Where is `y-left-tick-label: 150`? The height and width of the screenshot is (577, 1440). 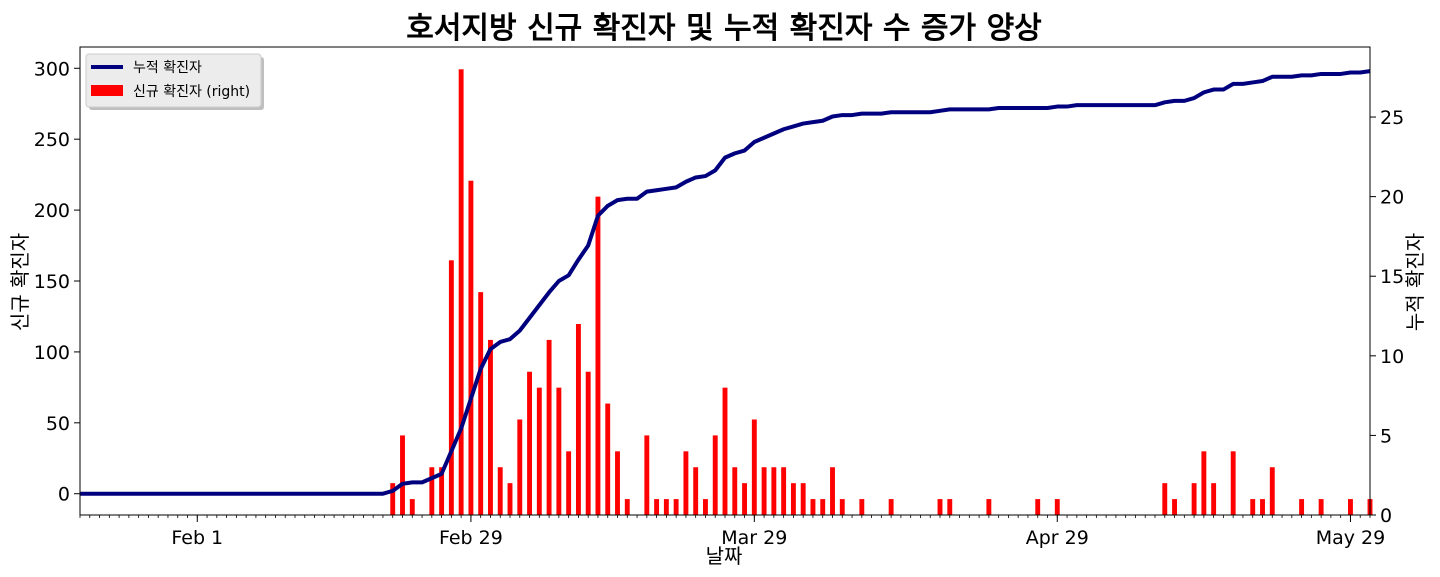 y-left-tick-label: 150 is located at coordinates (52, 282).